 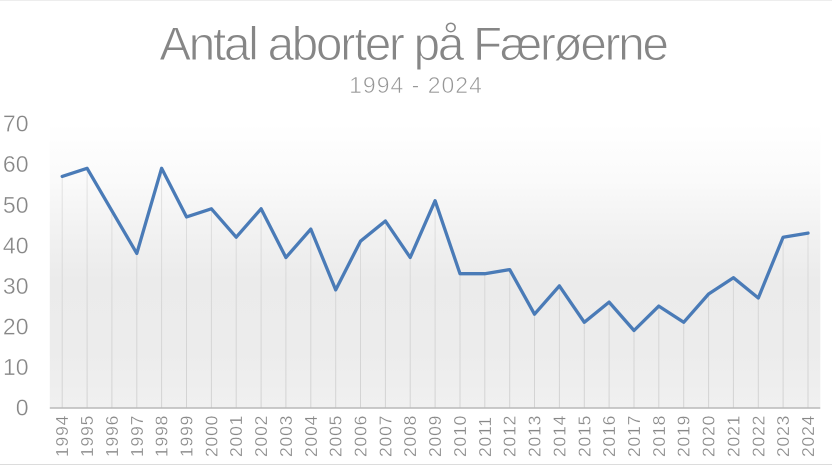 What do you see at coordinates (783, 436) in the screenshot?
I see `svg-text: 2023` at bounding box center [783, 436].